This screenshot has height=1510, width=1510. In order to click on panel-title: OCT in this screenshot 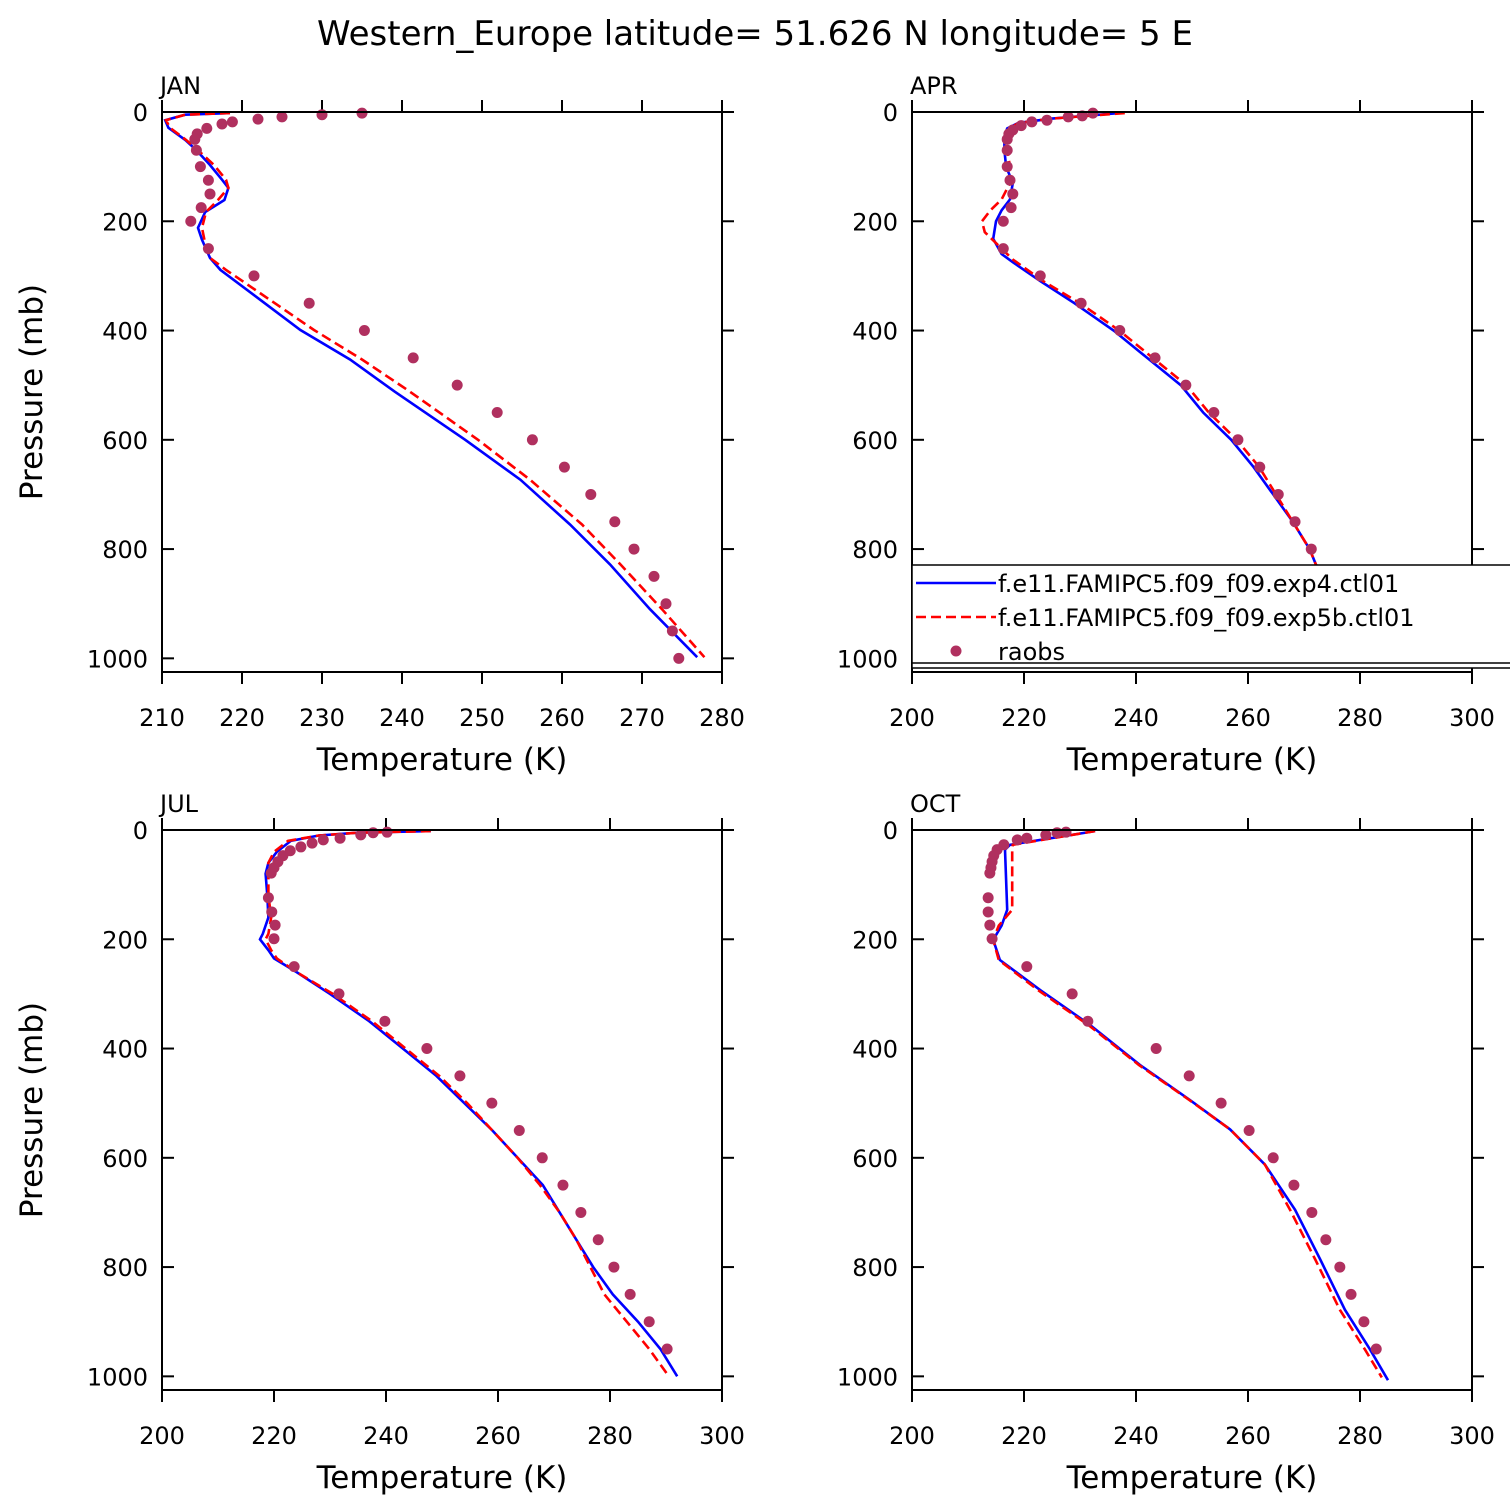, I will do `click(935, 804)`.